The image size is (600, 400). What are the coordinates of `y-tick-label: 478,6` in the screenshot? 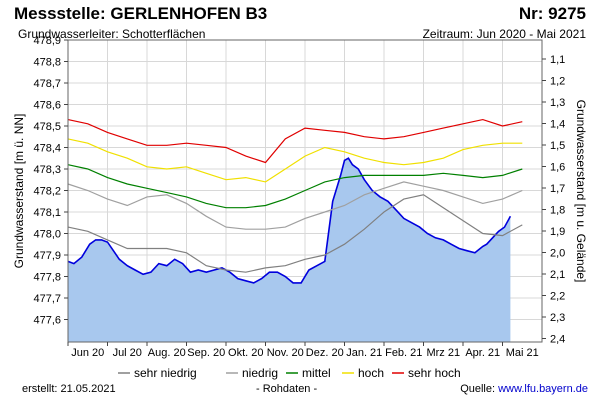 It's located at (47, 106).